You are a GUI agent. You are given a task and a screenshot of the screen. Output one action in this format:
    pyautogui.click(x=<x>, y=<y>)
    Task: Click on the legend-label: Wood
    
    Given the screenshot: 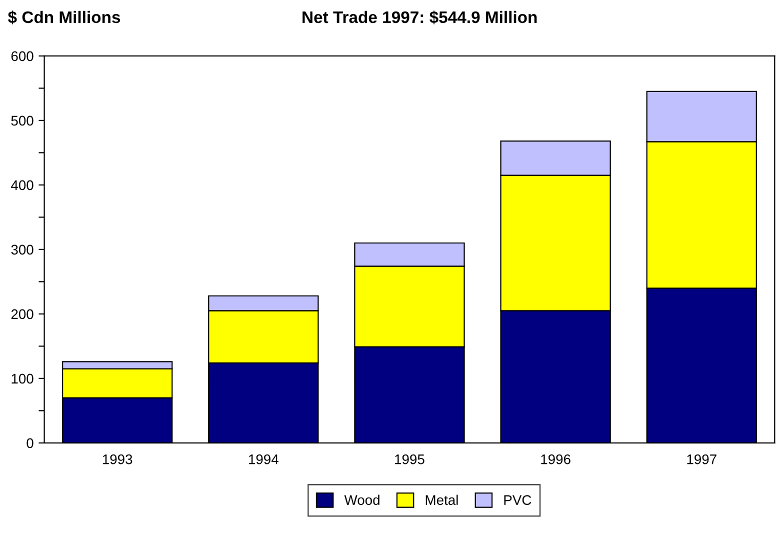 What is the action you would take?
    pyautogui.click(x=362, y=499)
    